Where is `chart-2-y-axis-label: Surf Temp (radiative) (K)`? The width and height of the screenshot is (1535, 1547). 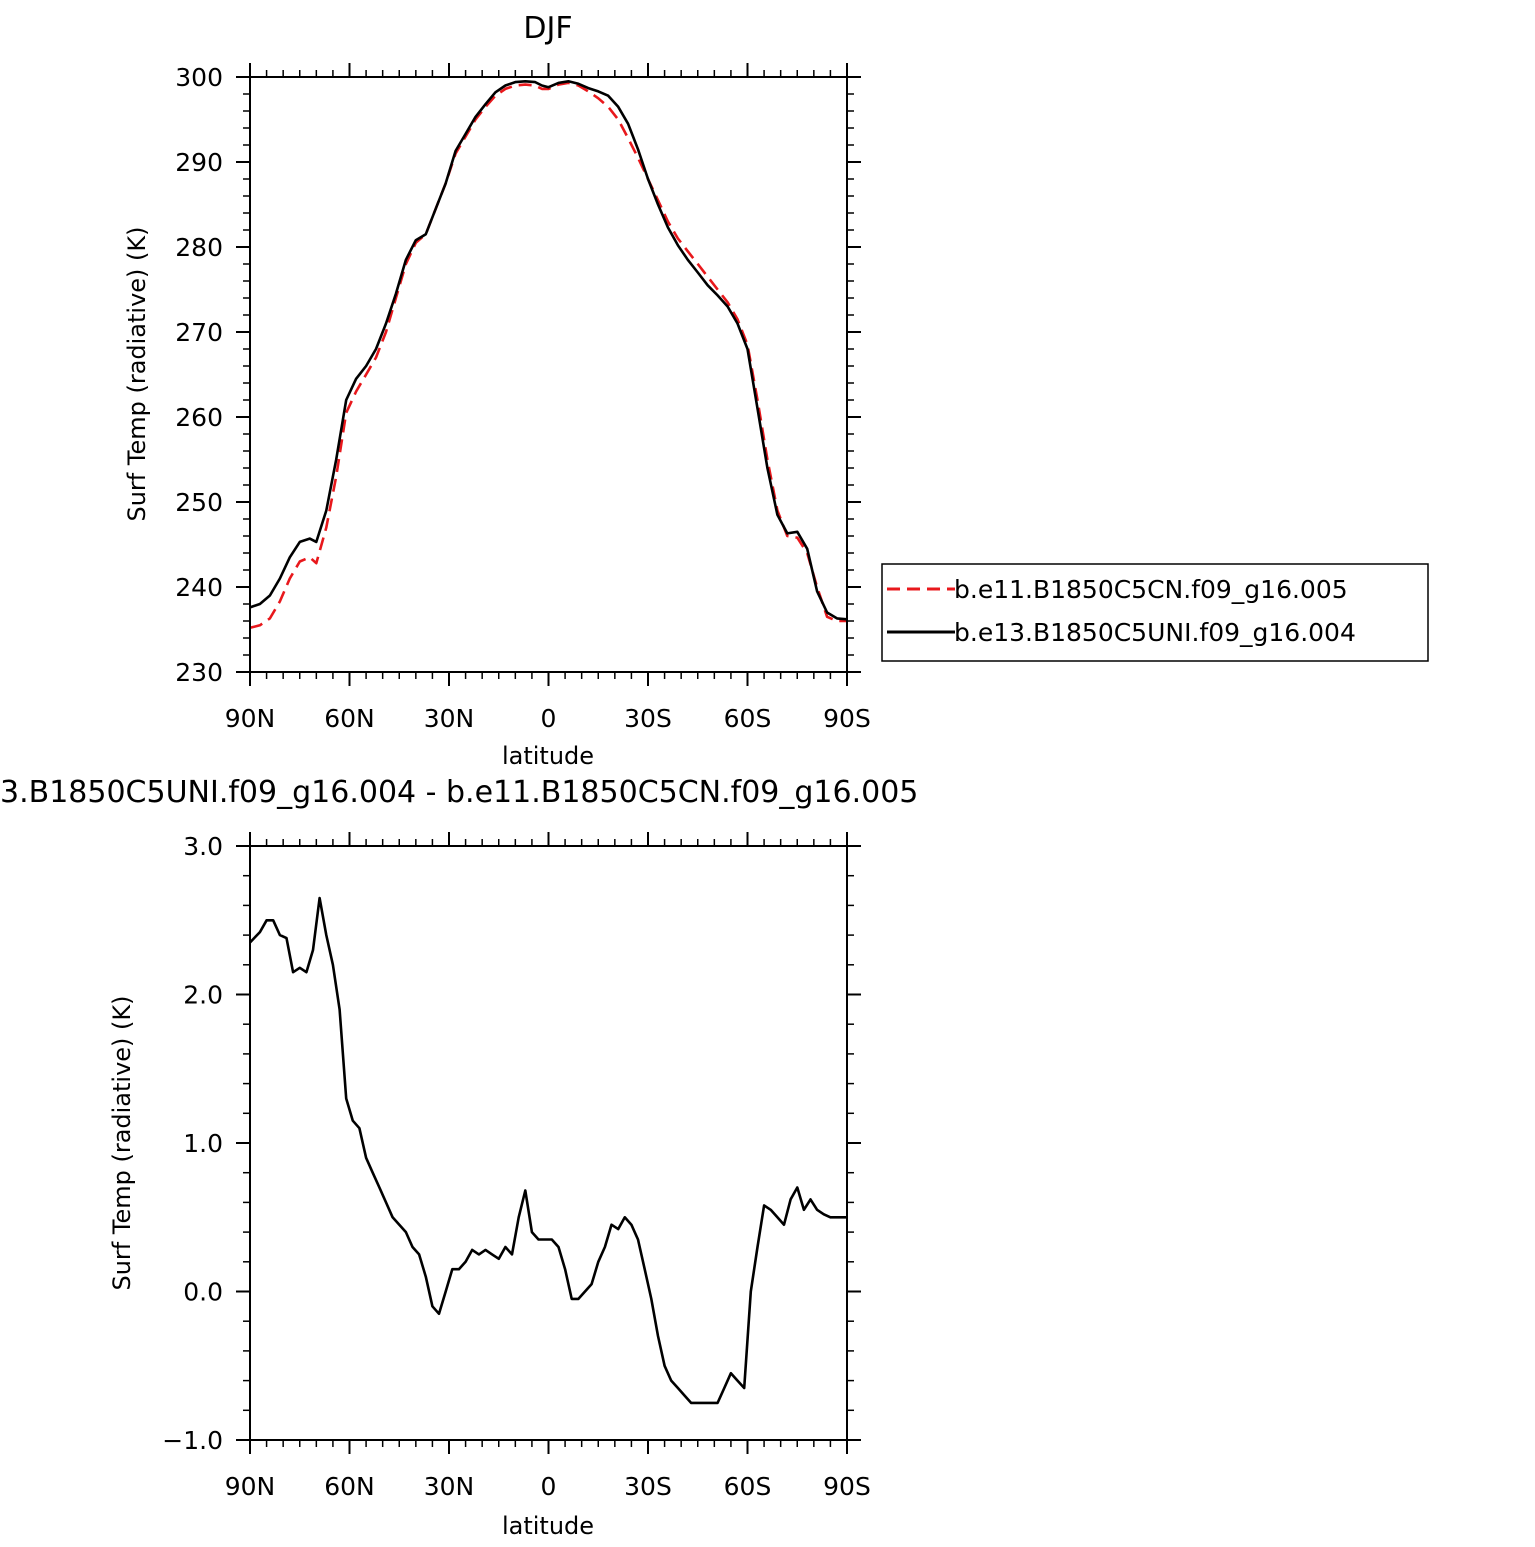
chart-2-y-axis-label: Surf Temp (radiative) (K) is located at coordinates (122, 1142).